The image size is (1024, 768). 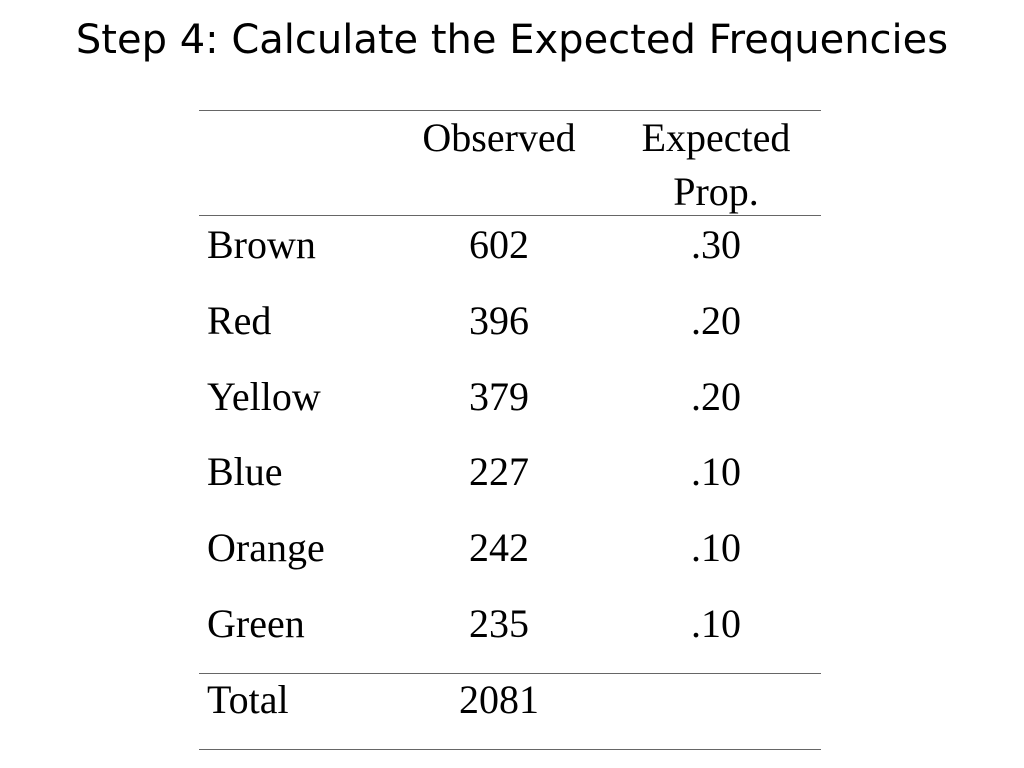 What do you see at coordinates (499, 244) in the screenshot?
I see `table-cell: 602` at bounding box center [499, 244].